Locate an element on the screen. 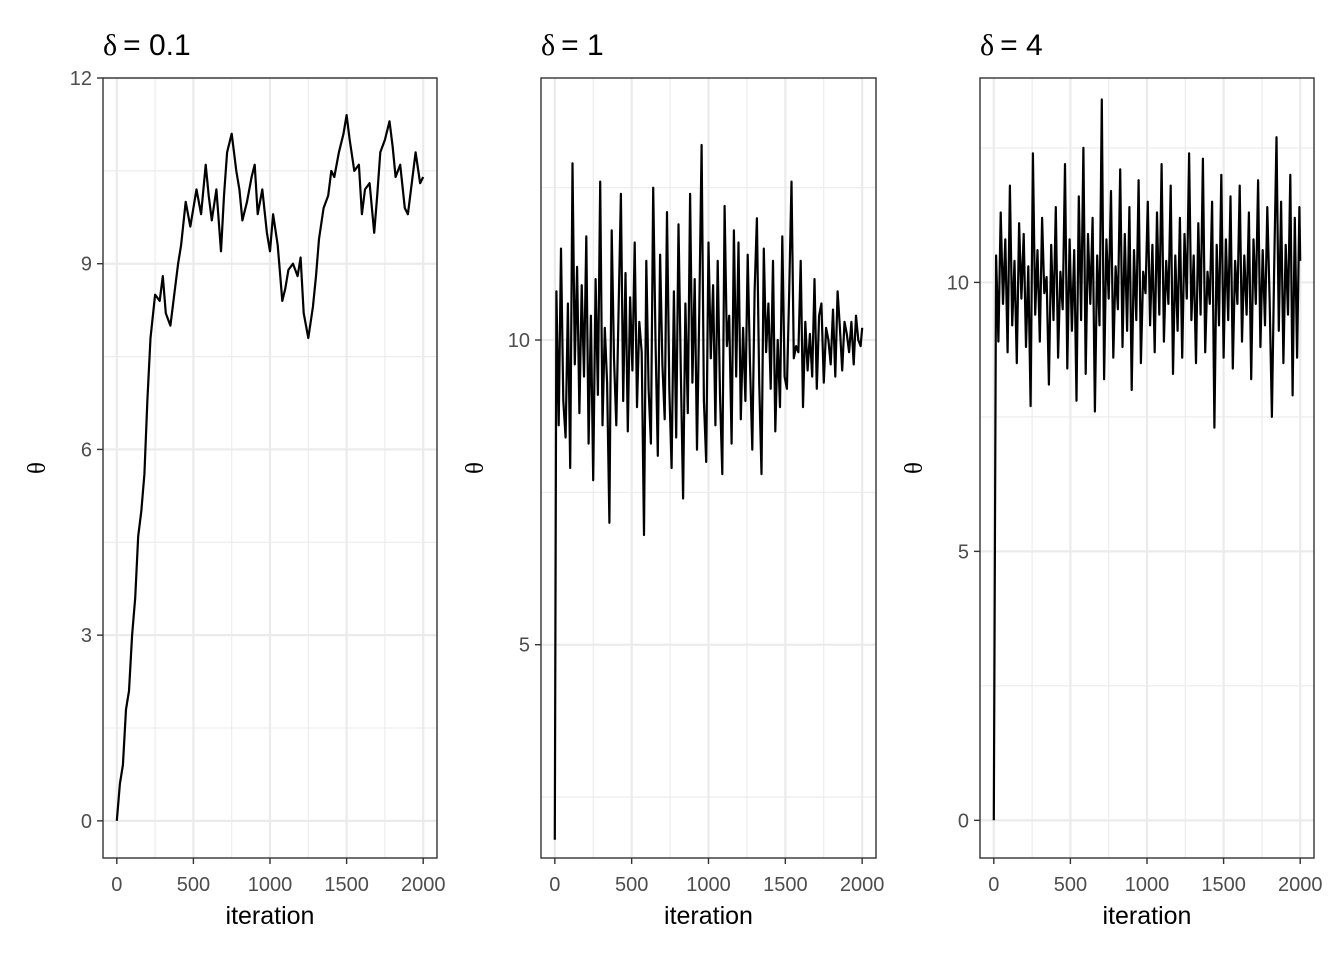  title-value: = 4 is located at coordinates (1021, 45).